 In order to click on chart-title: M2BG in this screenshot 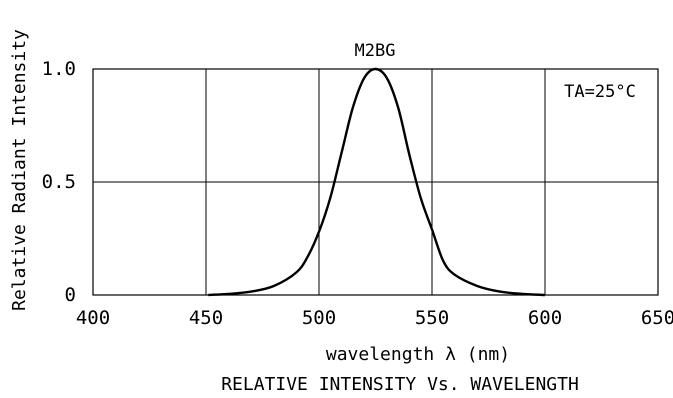, I will do `click(375, 51)`.